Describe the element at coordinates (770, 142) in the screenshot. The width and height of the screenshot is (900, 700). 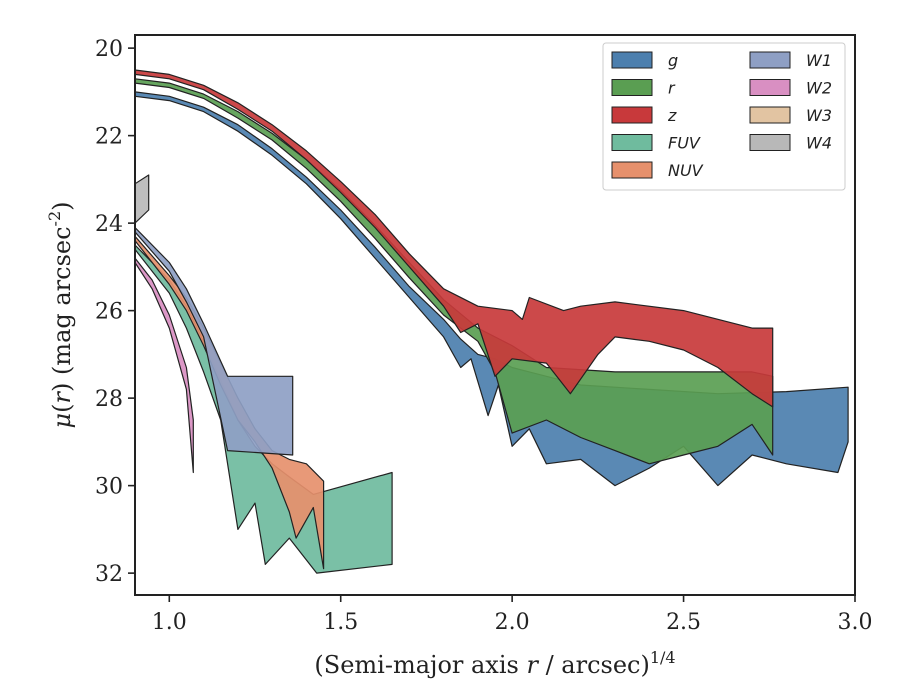
I see `legend-swatch-w4` at that location.